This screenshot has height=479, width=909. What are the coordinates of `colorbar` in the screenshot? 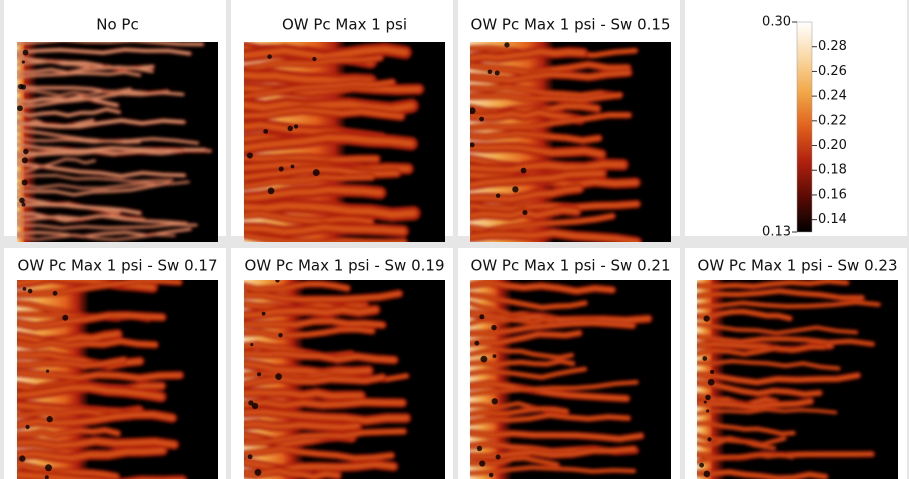 It's located at (804, 127).